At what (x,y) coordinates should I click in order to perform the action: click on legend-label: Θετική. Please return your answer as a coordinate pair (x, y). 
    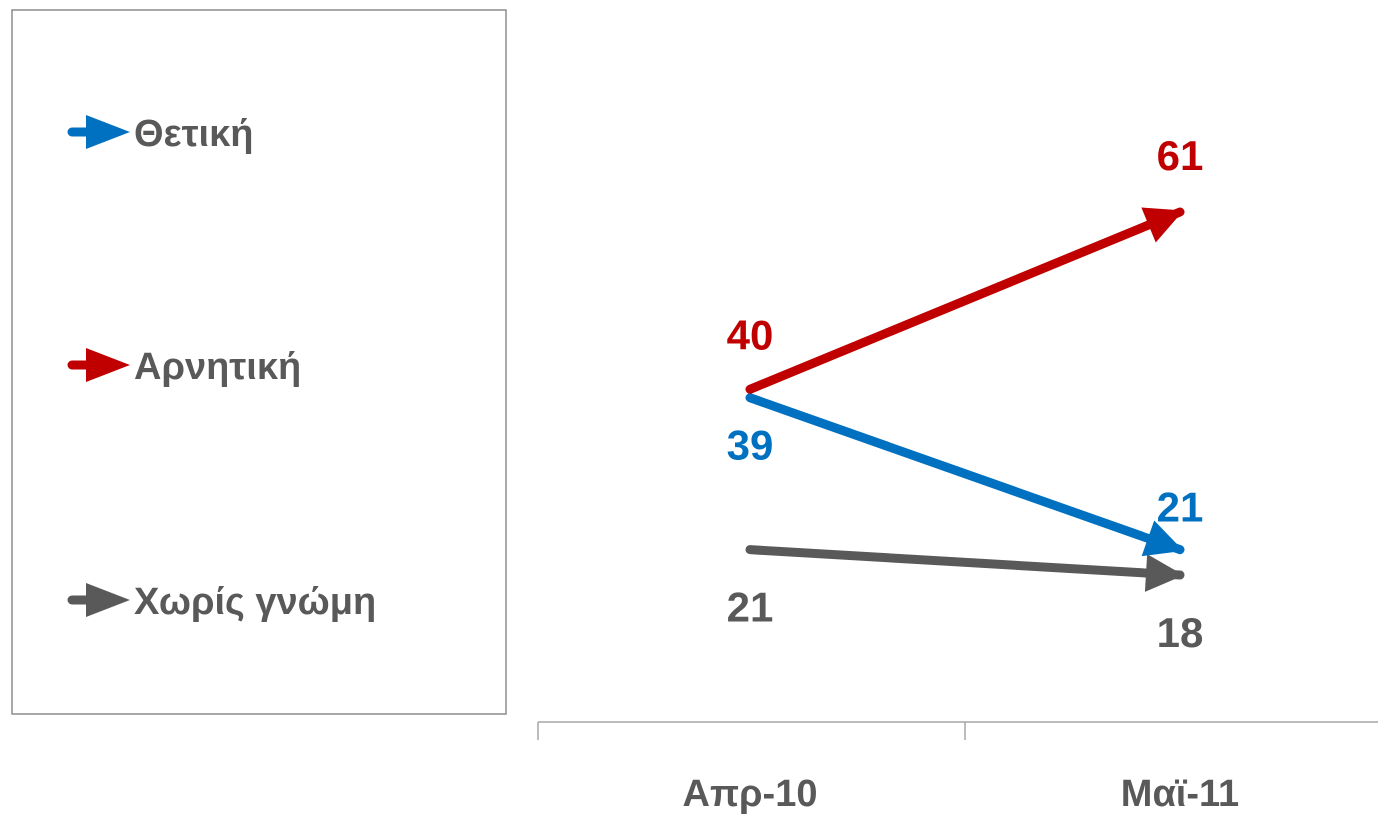
    Looking at the image, I should click on (194, 134).